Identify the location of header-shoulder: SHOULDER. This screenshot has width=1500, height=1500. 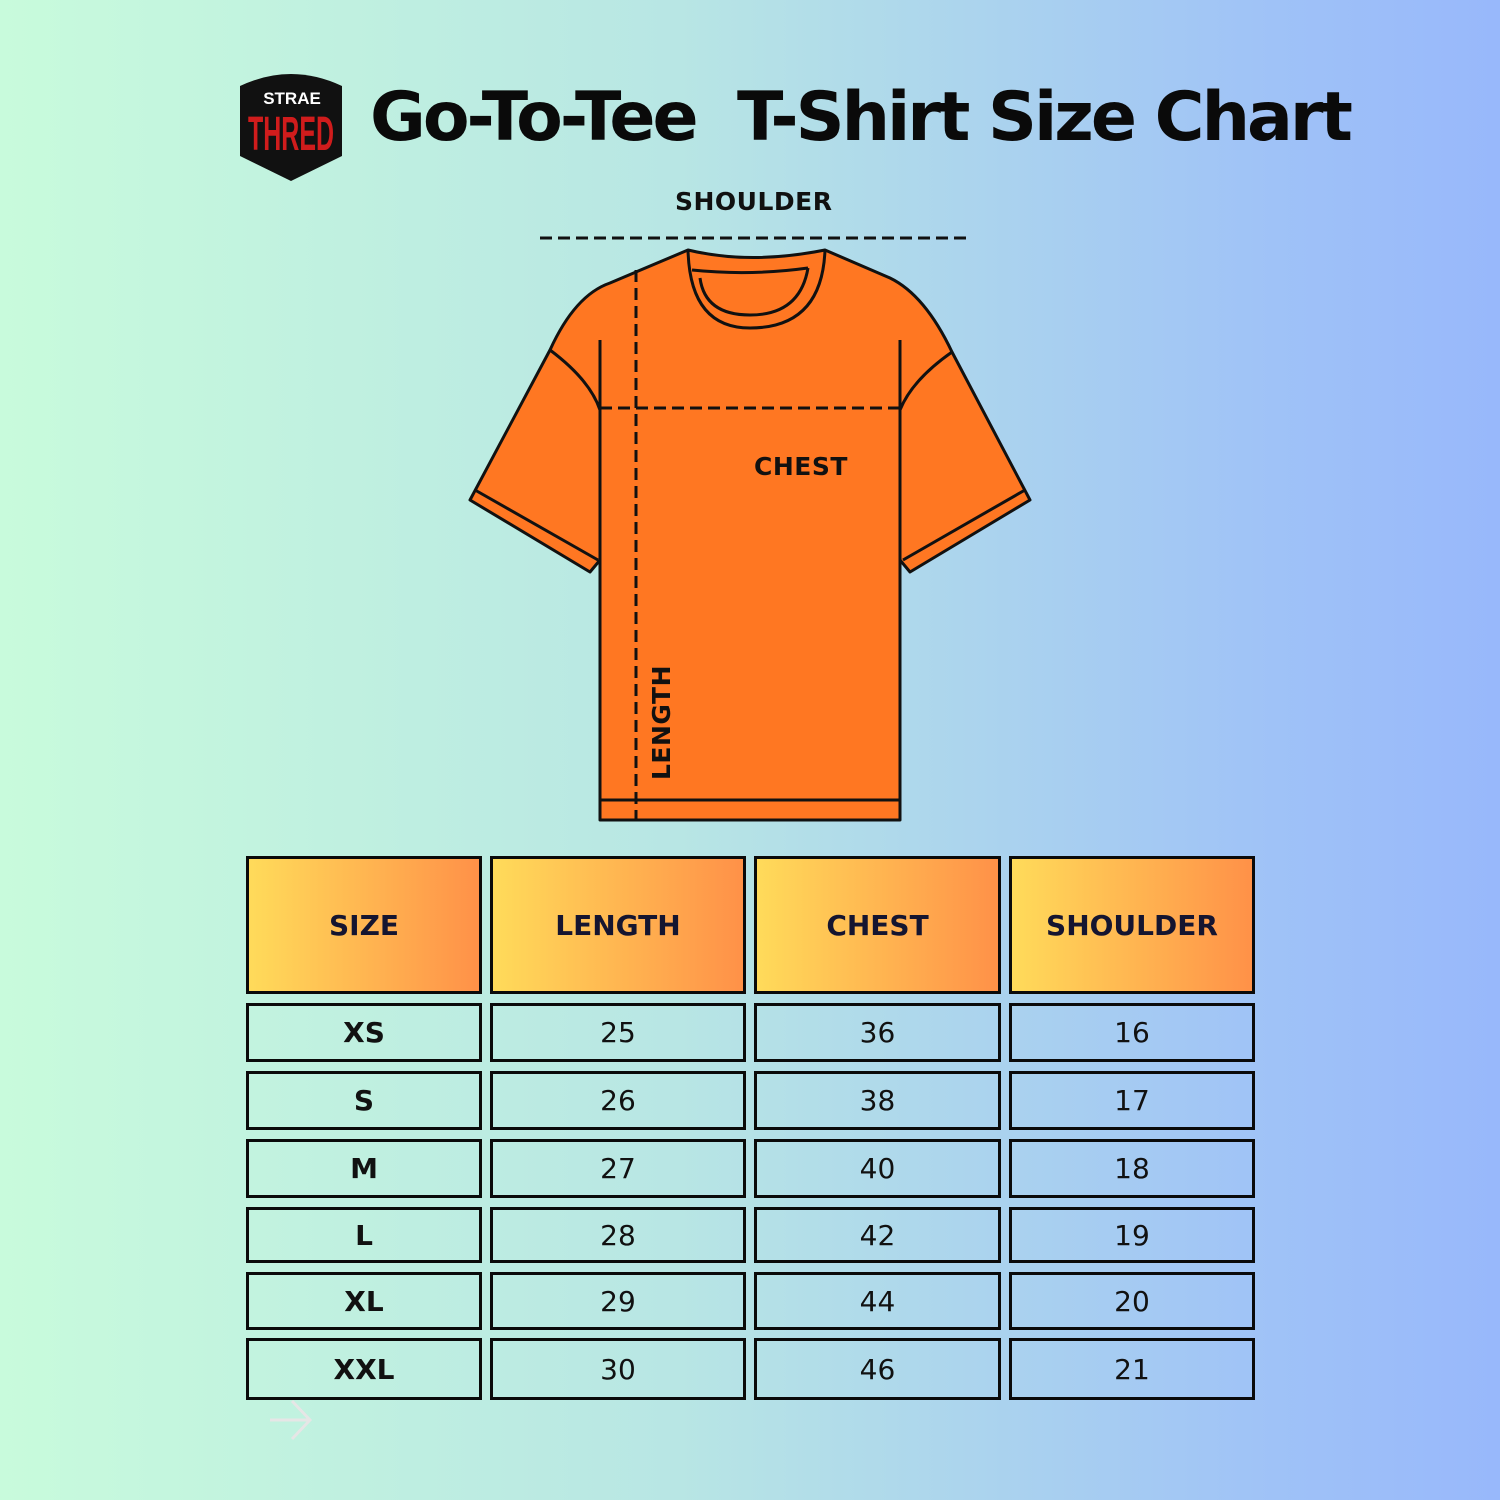
(1132, 925).